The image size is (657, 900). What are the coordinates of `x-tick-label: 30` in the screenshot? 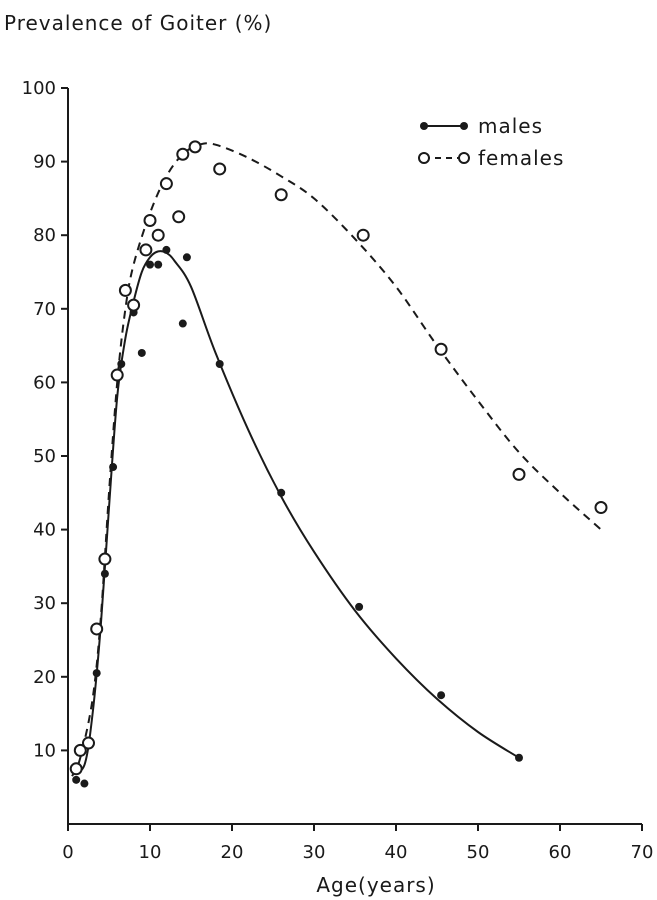 It's located at (314, 852).